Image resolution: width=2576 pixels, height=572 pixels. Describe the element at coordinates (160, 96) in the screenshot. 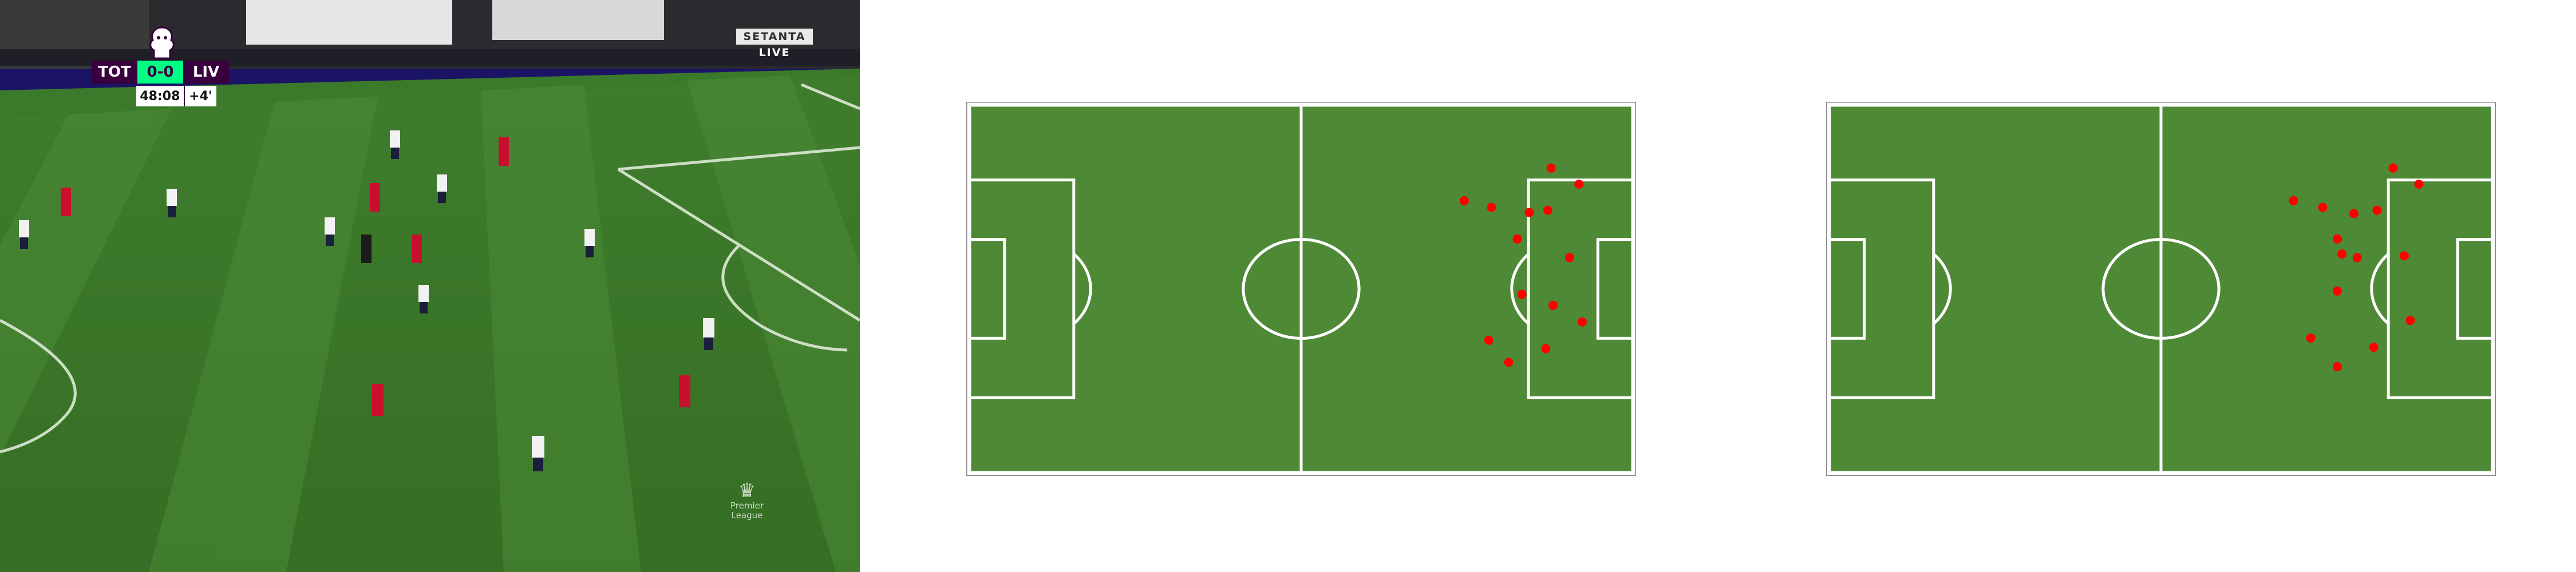

I see `match-time: 48:08` at that location.